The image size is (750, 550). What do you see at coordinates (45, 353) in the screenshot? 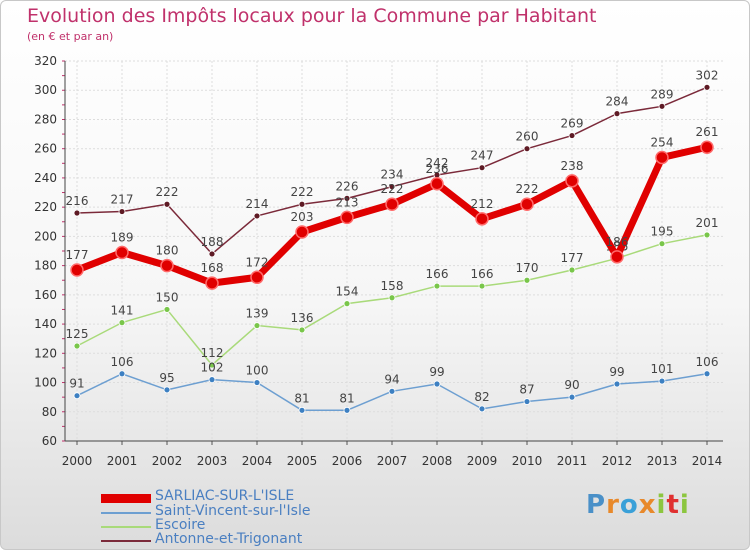
I see `y-tick-label: 120` at bounding box center [45, 353].